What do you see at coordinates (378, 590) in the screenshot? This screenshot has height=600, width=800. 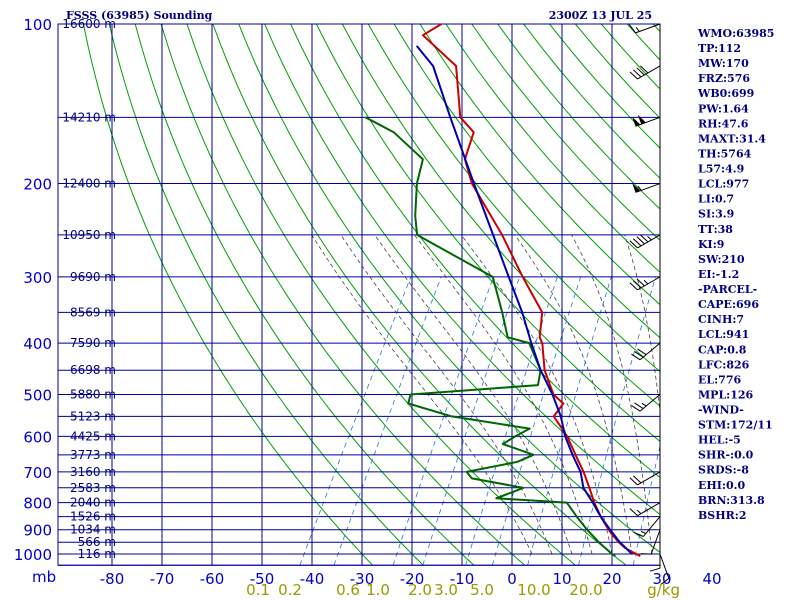 I see `mixing-ratio-tick-label: 1.0` at bounding box center [378, 590].